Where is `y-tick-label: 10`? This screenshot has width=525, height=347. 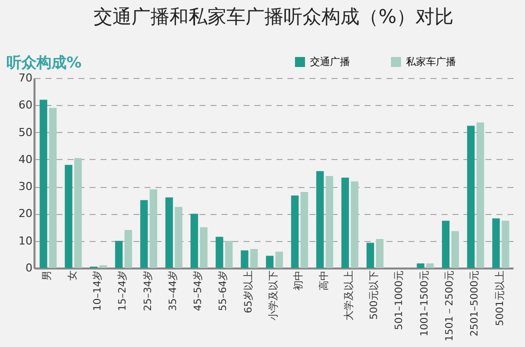 y-tick-label: 10 is located at coordinates (25, 241).